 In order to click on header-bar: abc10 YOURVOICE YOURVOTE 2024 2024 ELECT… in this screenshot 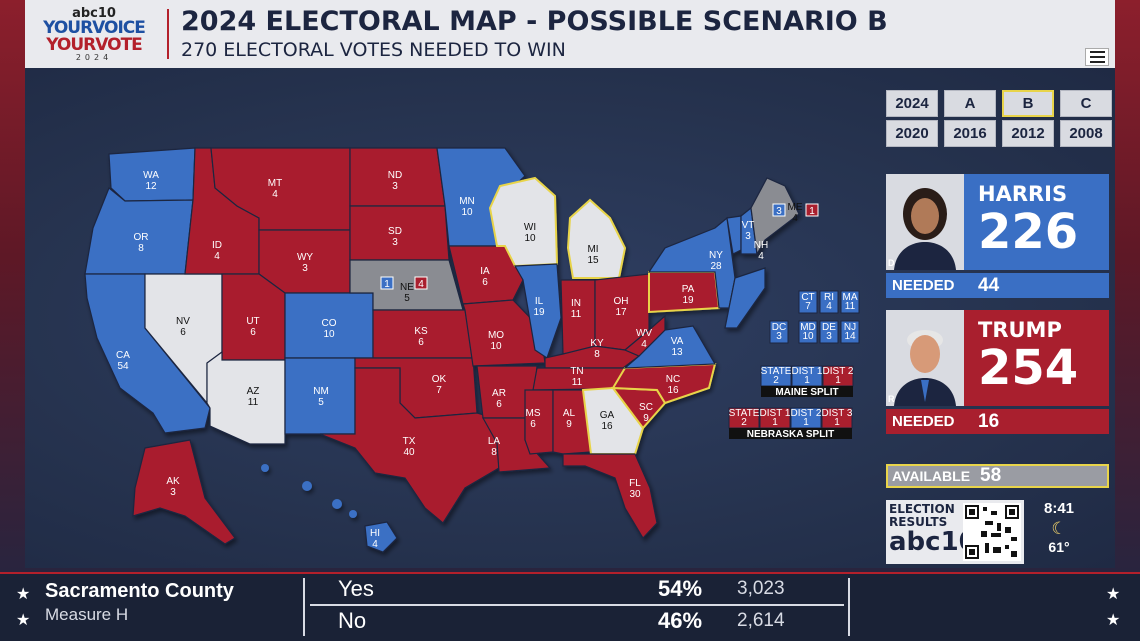, I will do `click(570, 34)`.